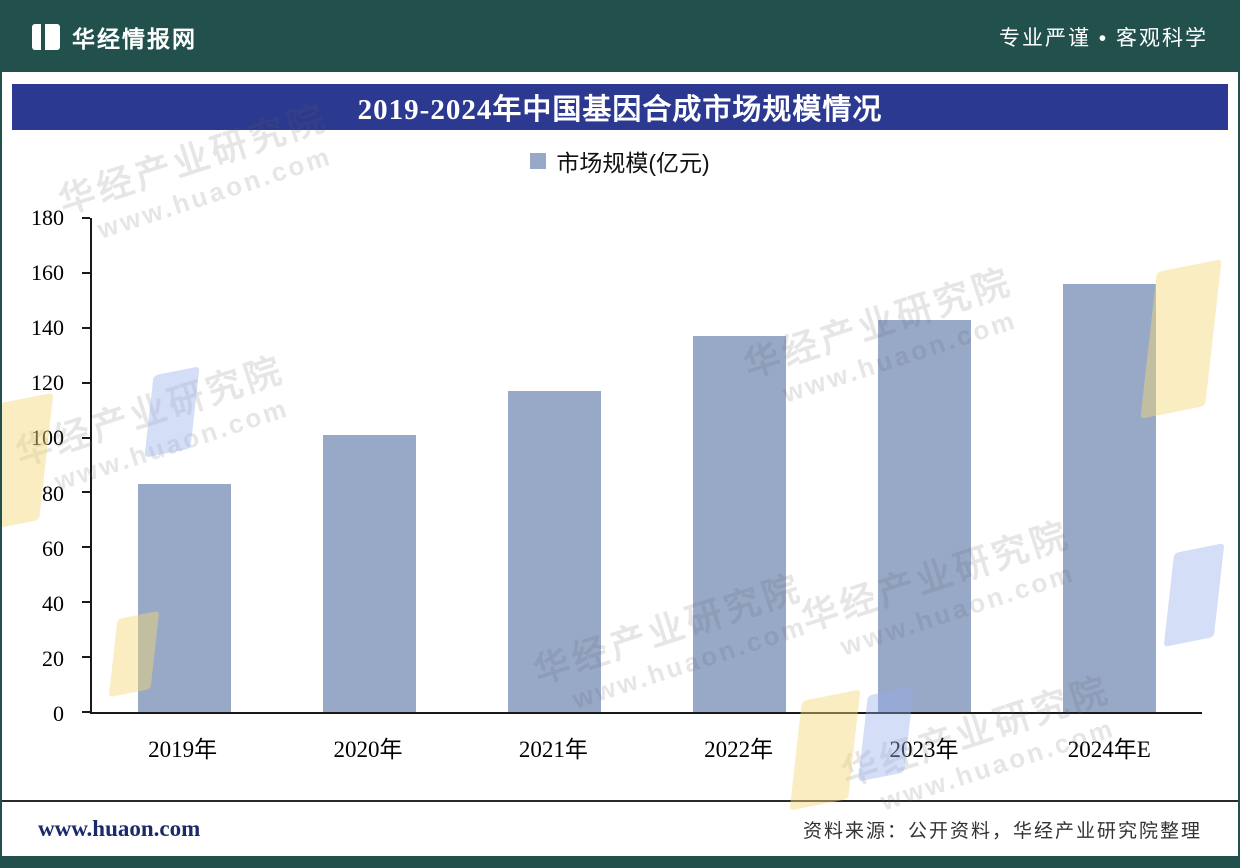 This screenshot has width=1240, height=868. Describe the element at coordinates (119, 828) in the screenshot. I see `footer-website: www.huaon.com` at that location.